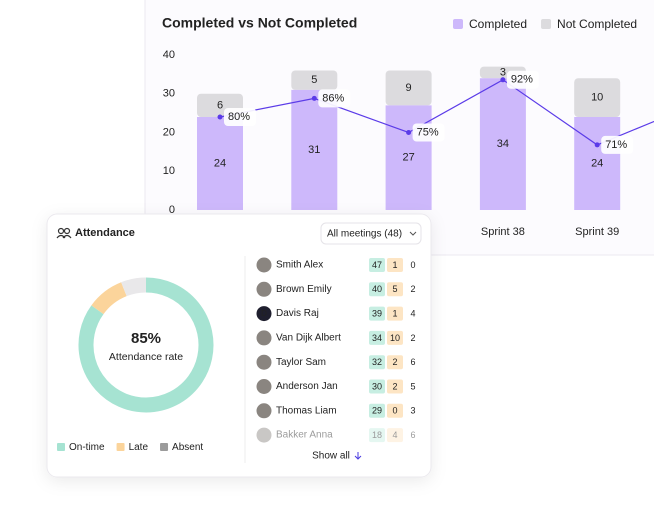  I want to click on member-name: Taylor Sam, so click(301, 362).